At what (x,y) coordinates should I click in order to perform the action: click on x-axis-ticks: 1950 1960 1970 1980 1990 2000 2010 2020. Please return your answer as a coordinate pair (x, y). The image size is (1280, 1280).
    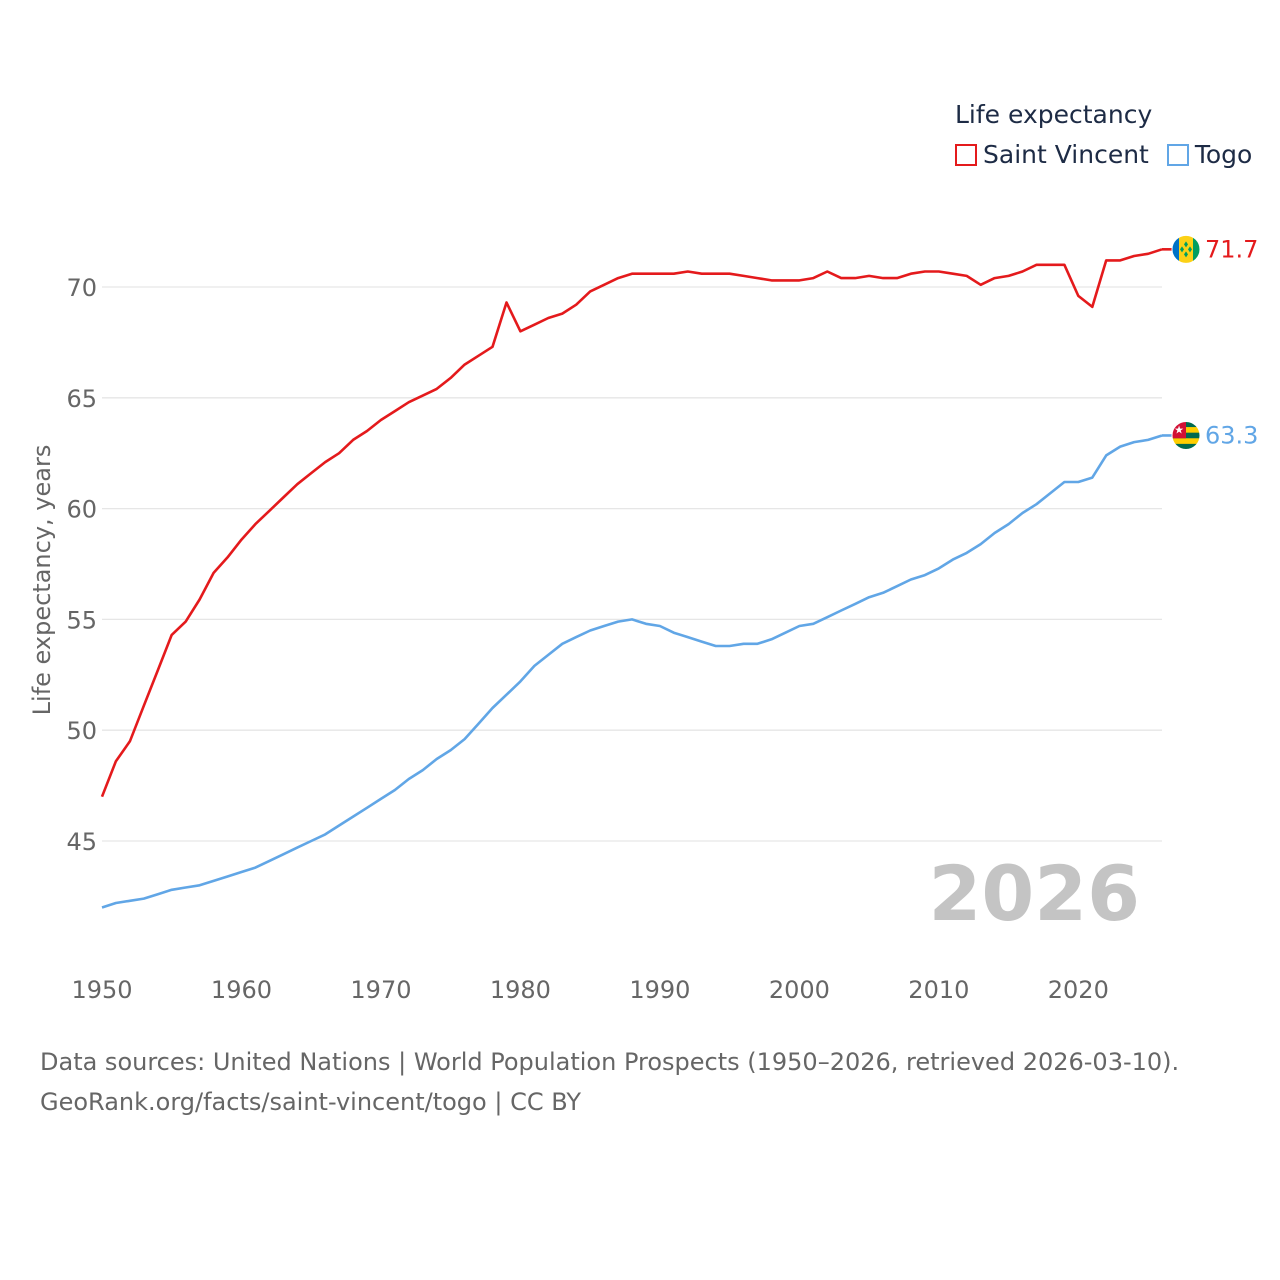
    Looking at the image, I should click on (589, 990).